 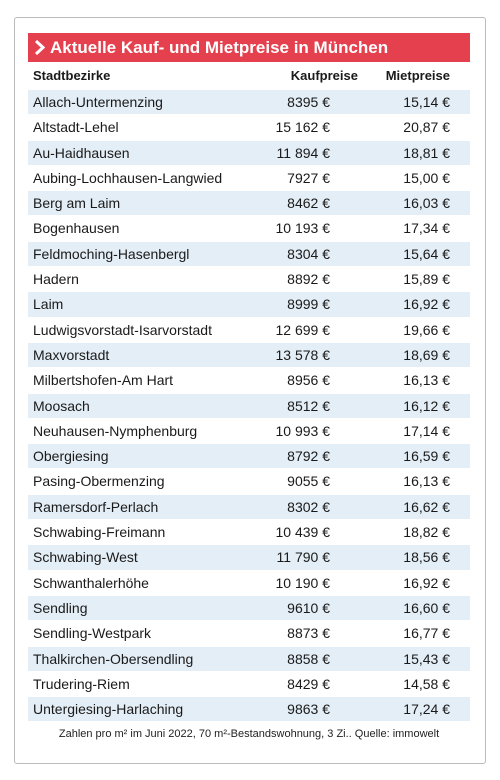 What do you see at coordinates (249, 179) in the screenshot?
I see `table-row: Aubing-Lochhausen-Langwied 7927 € 15,00 €` at bounding box center [249, 179].